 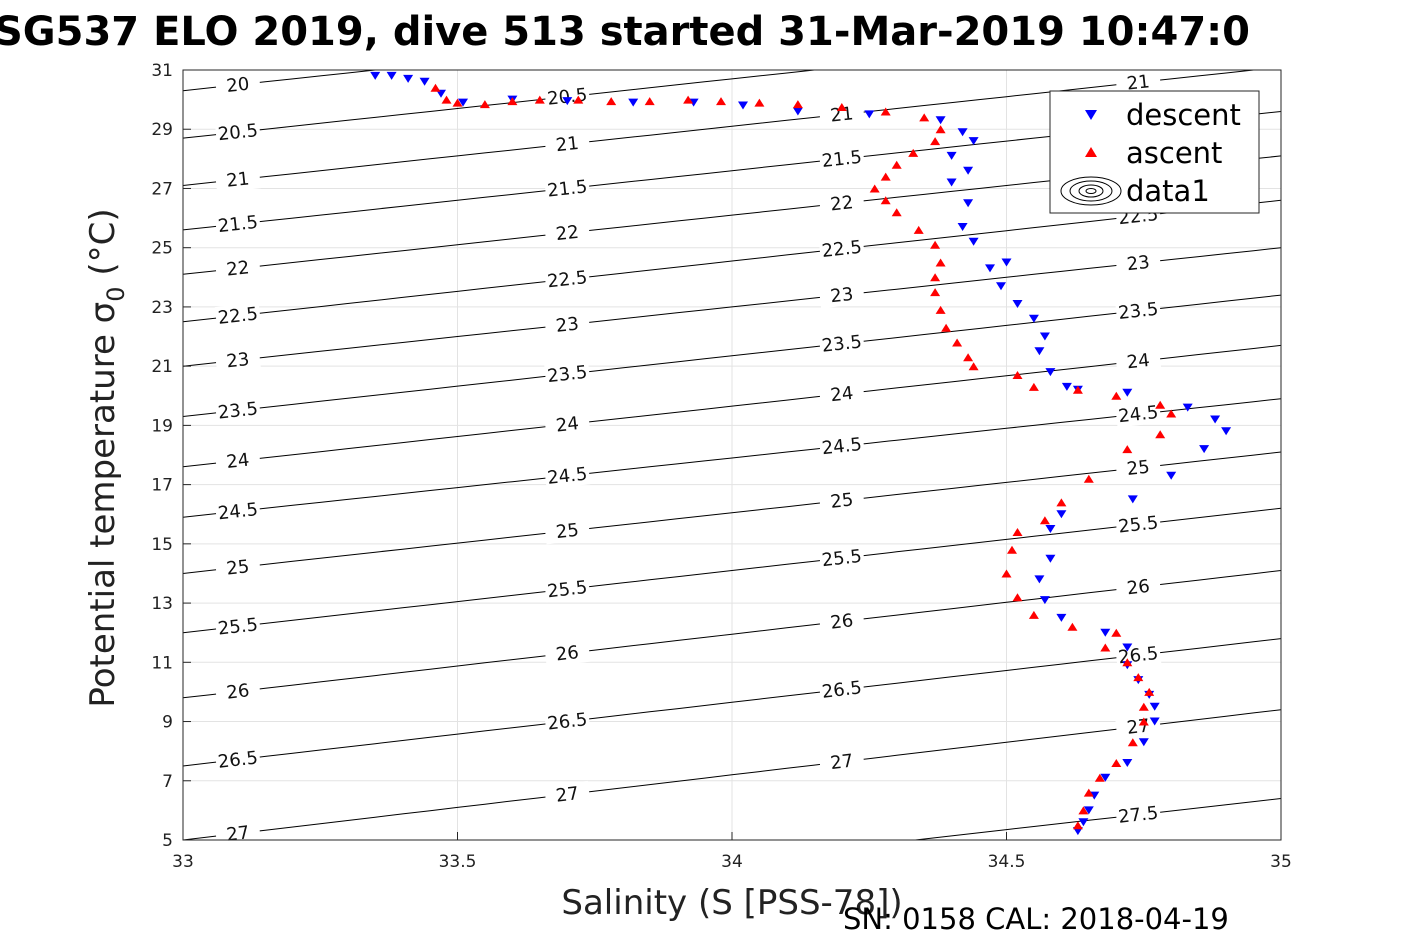 What do you see at coordinates (1154, 152) in the screenshot?
I see `legend: descent ascent data1` at bounding box center [1154, 152].